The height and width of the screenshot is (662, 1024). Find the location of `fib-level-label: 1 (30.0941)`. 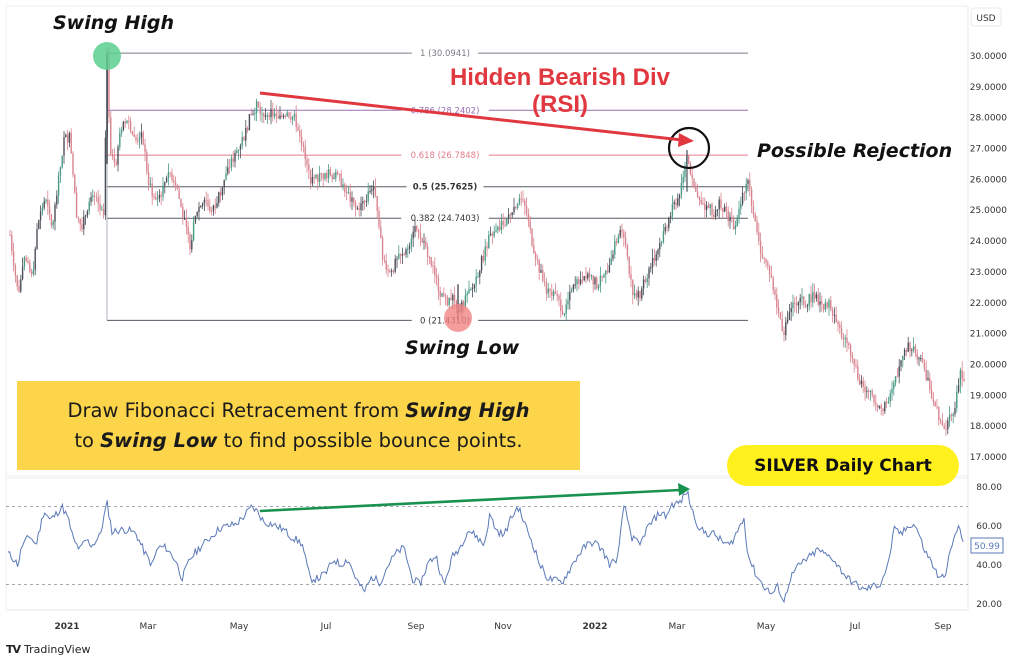

fib-level-label: 1 (30.0941) is located at coordinates (445, 54).